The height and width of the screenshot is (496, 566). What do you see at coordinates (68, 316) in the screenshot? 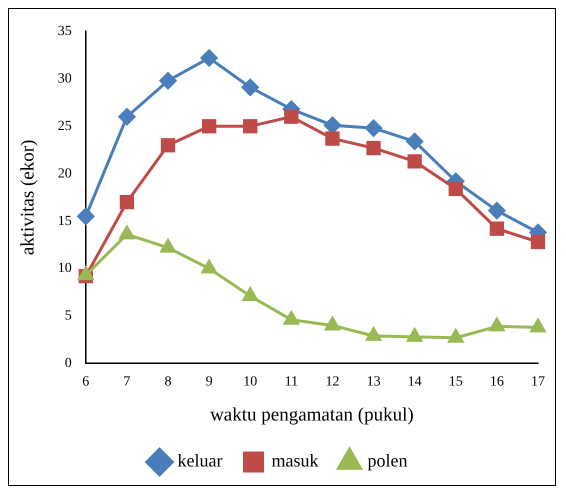
I see `y-tick-label: 5` at bounding box center [68, 316].